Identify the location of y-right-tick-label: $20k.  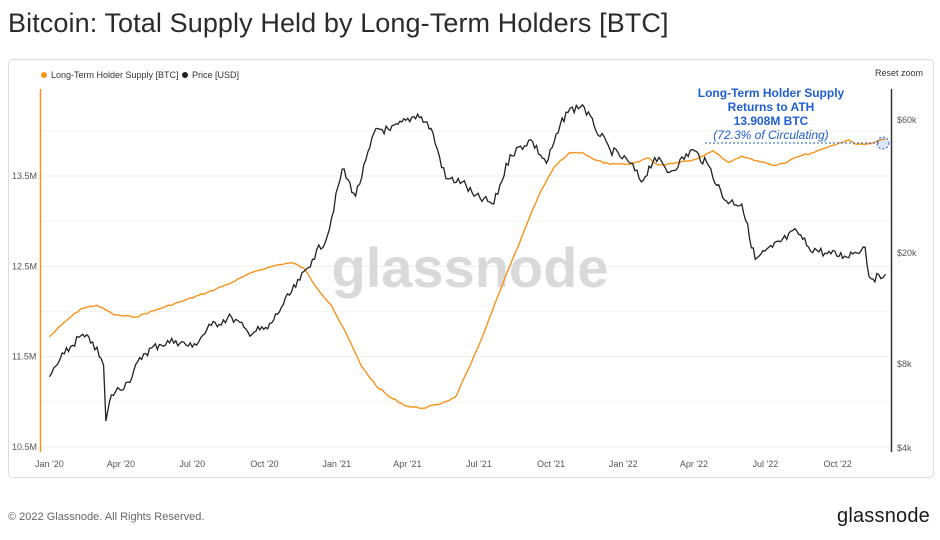
(907, 253).